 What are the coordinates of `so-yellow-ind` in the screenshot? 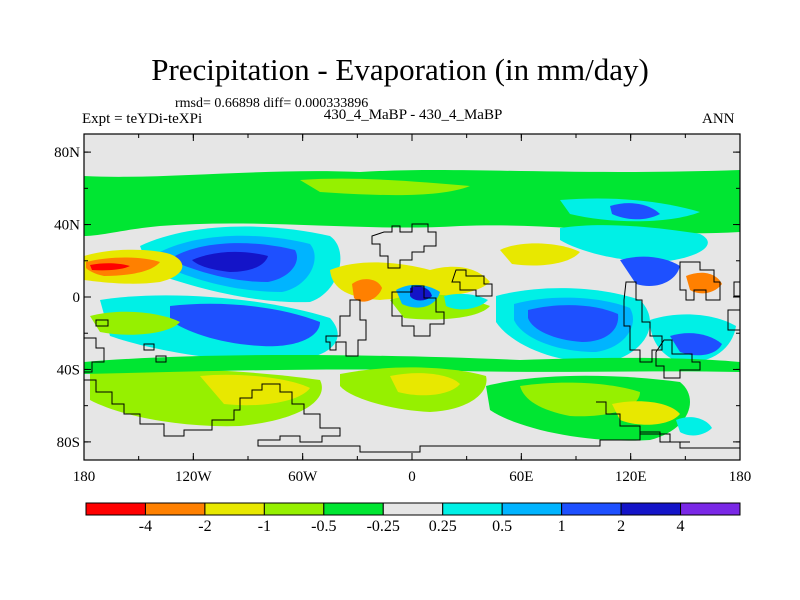 It's located at (646, 413).